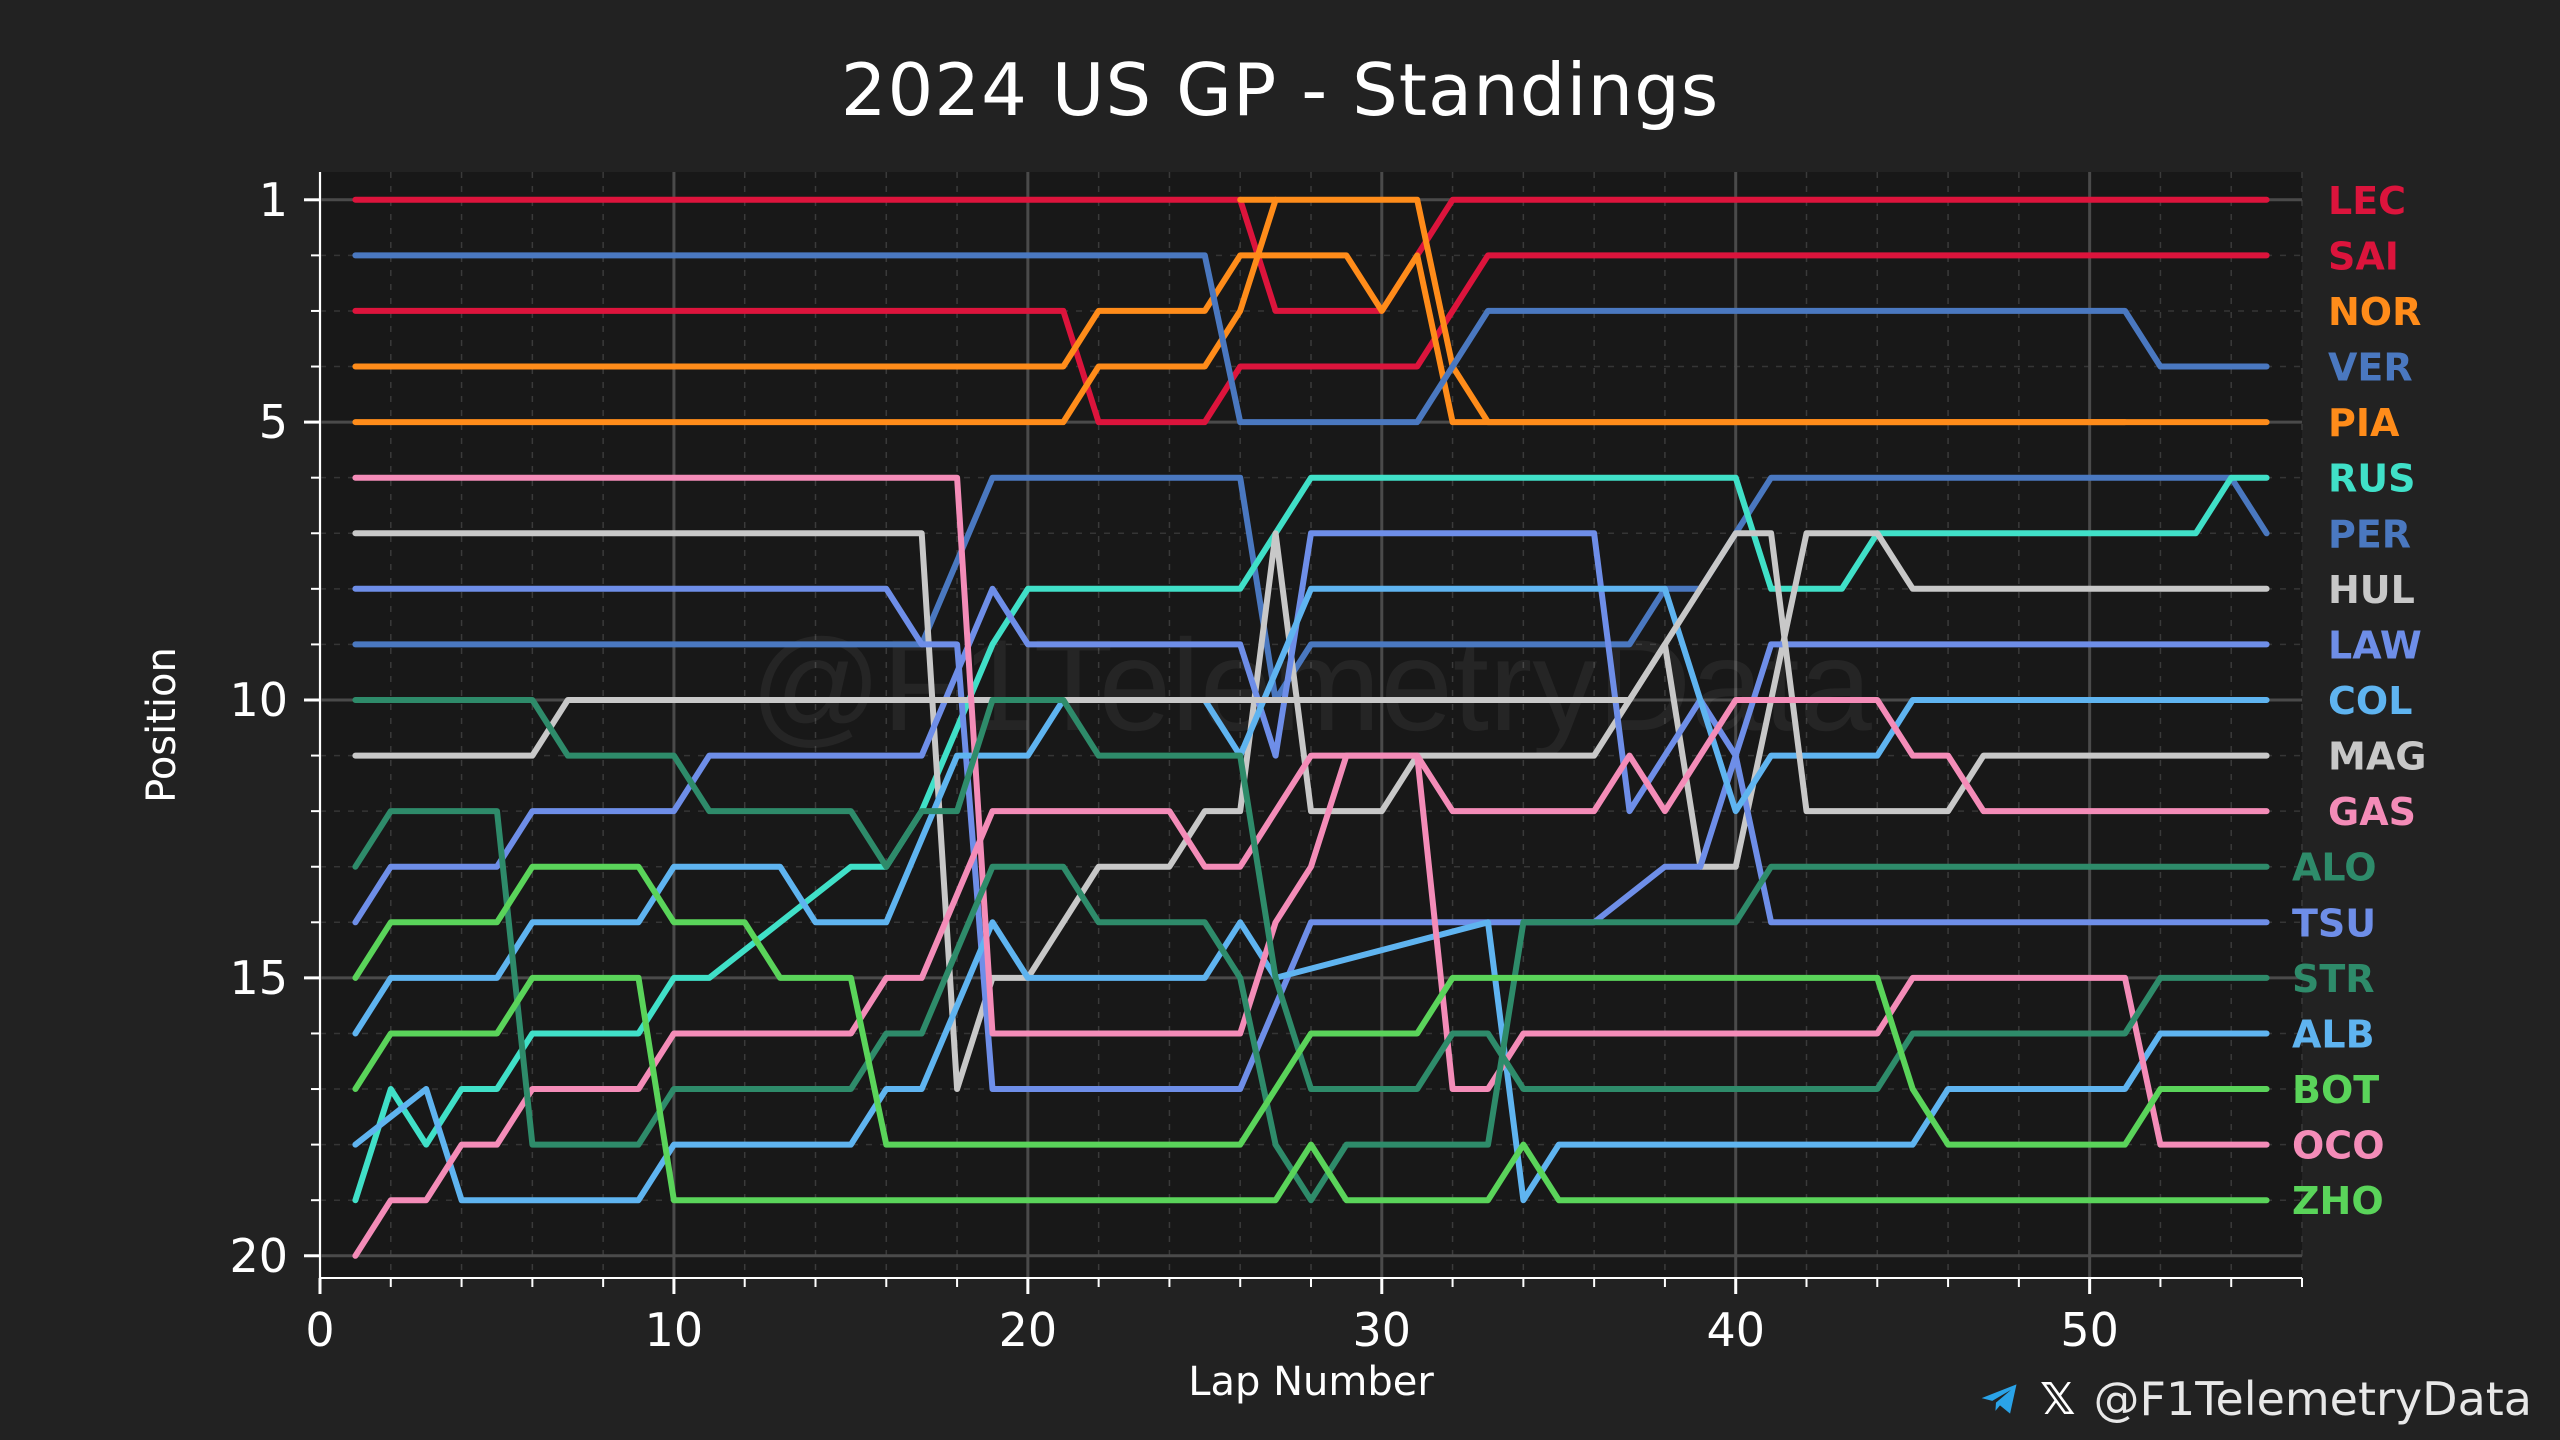 The height and width of the screenshot is (1440, 2560). I want to click on series-line-mag, so click(1311, 672).